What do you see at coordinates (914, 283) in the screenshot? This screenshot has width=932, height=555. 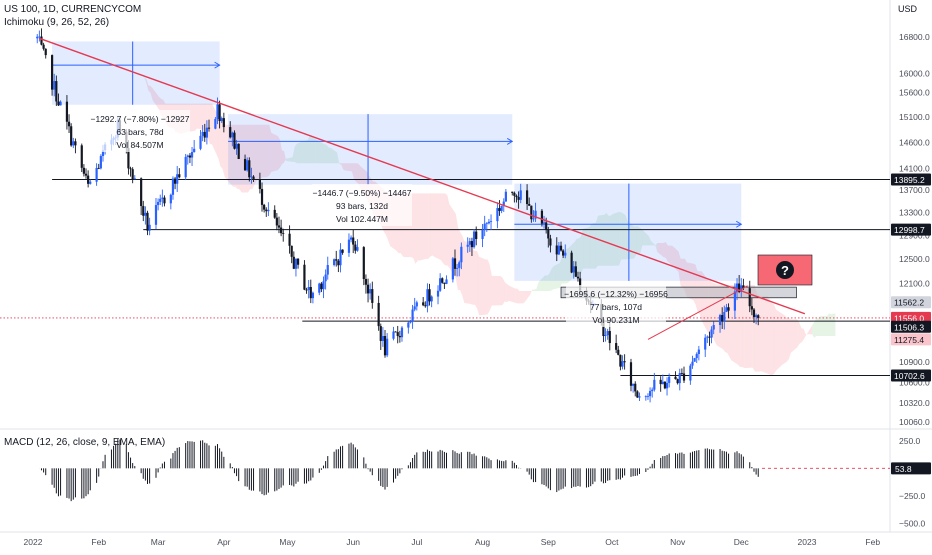 I see `y-tick-label: 12100.0` at bounding box center [914, 283].